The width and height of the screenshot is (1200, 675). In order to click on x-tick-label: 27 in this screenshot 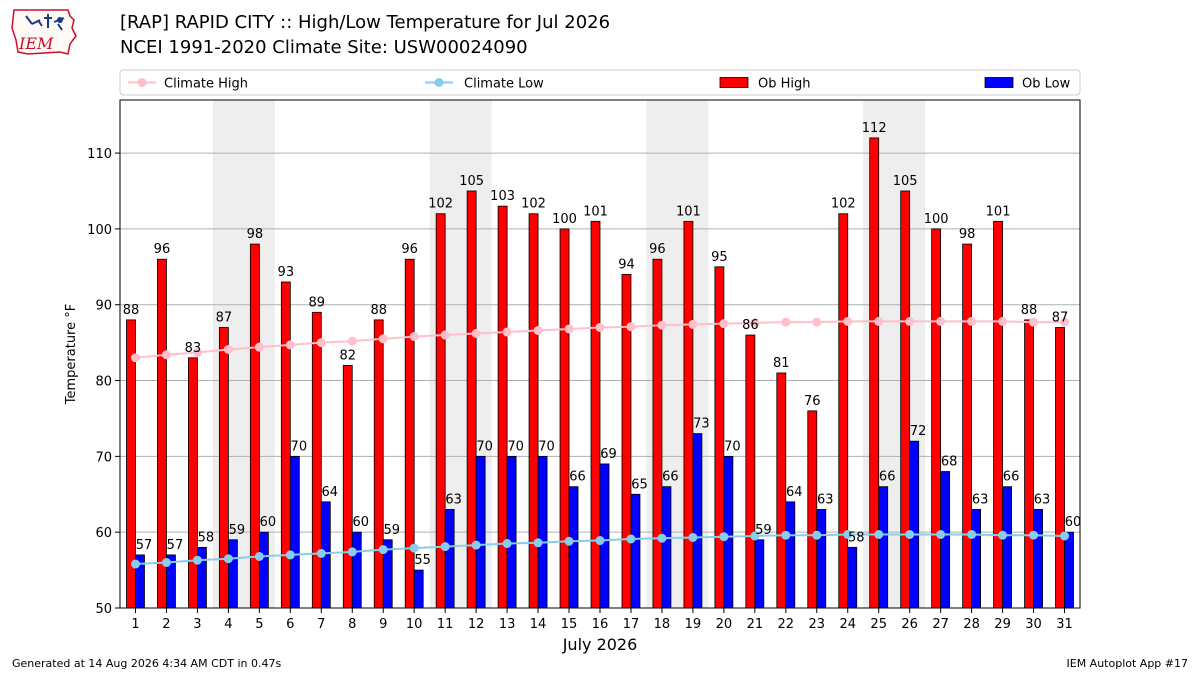, I will do `click(940, 624)`.